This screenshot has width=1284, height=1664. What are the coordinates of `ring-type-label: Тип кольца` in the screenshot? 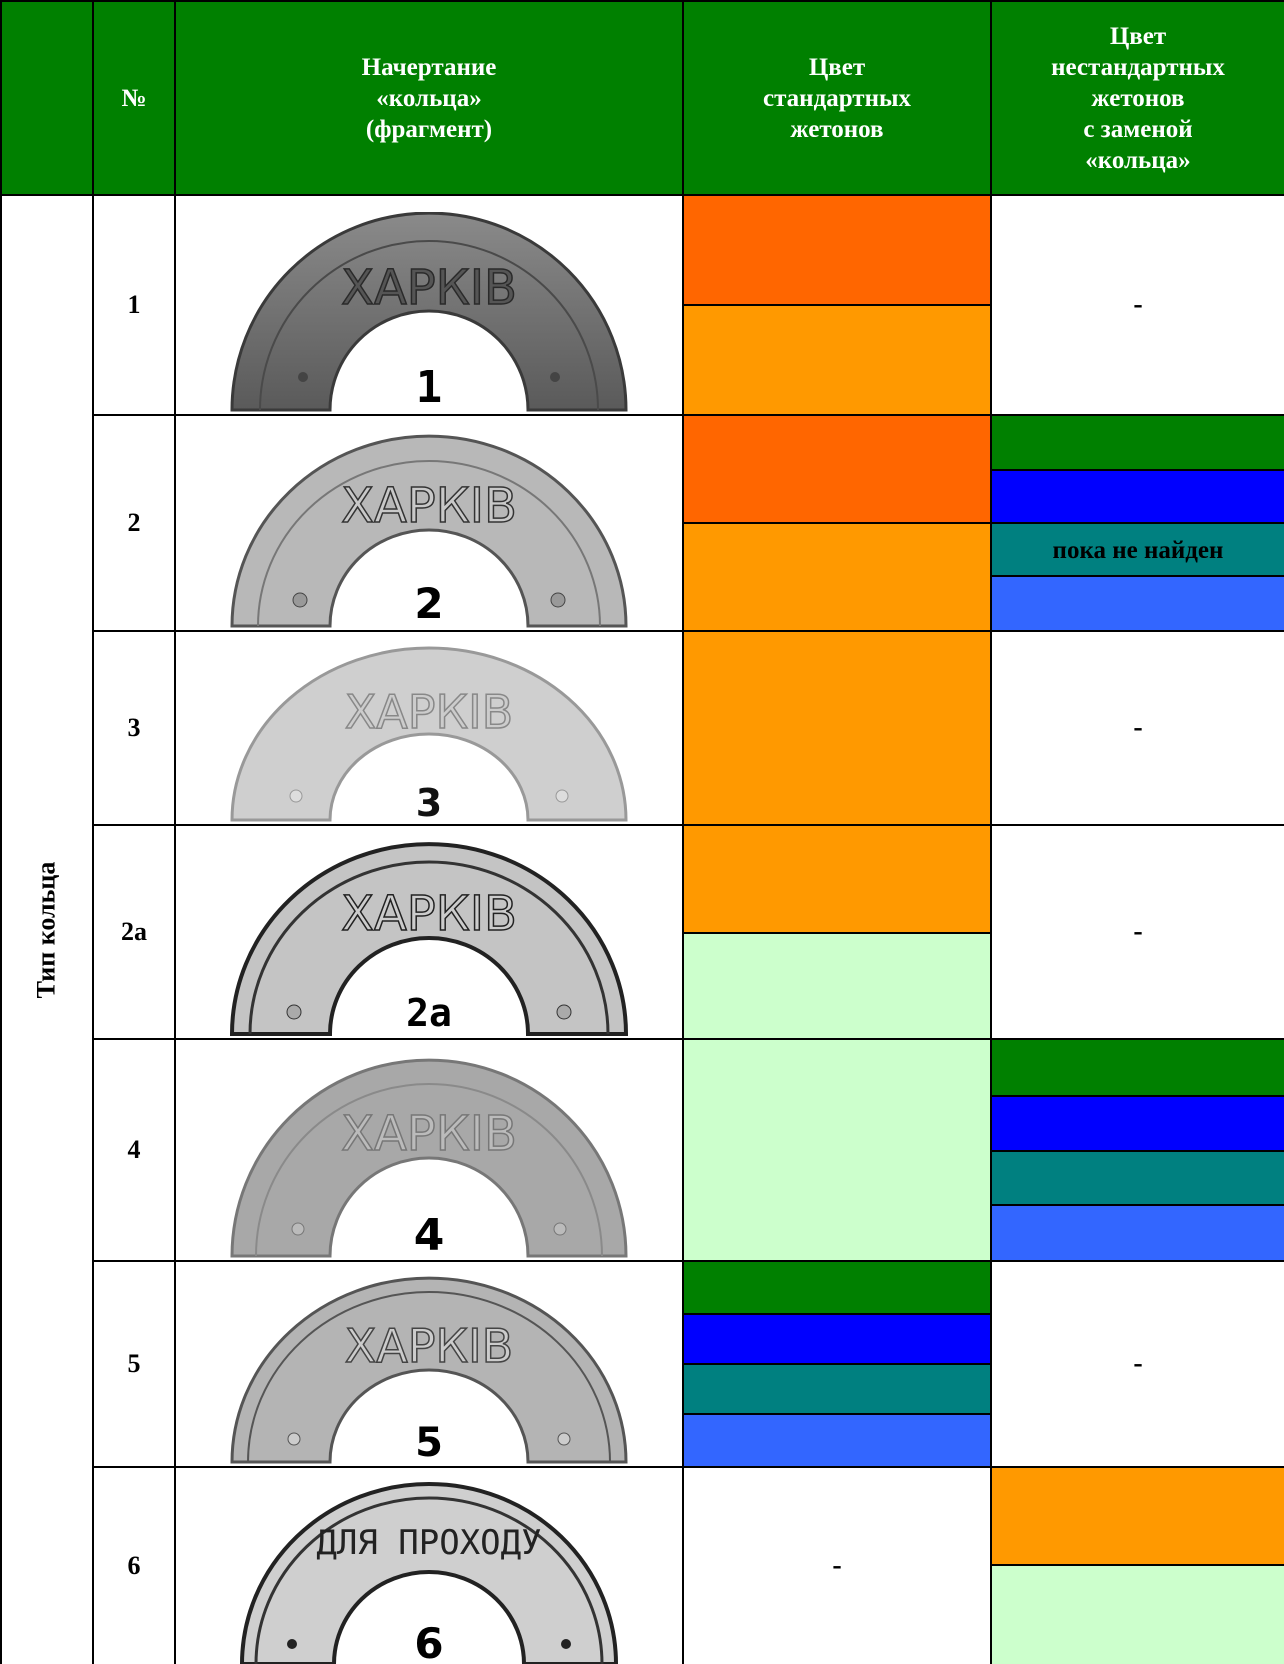 It's located at (46, 930).